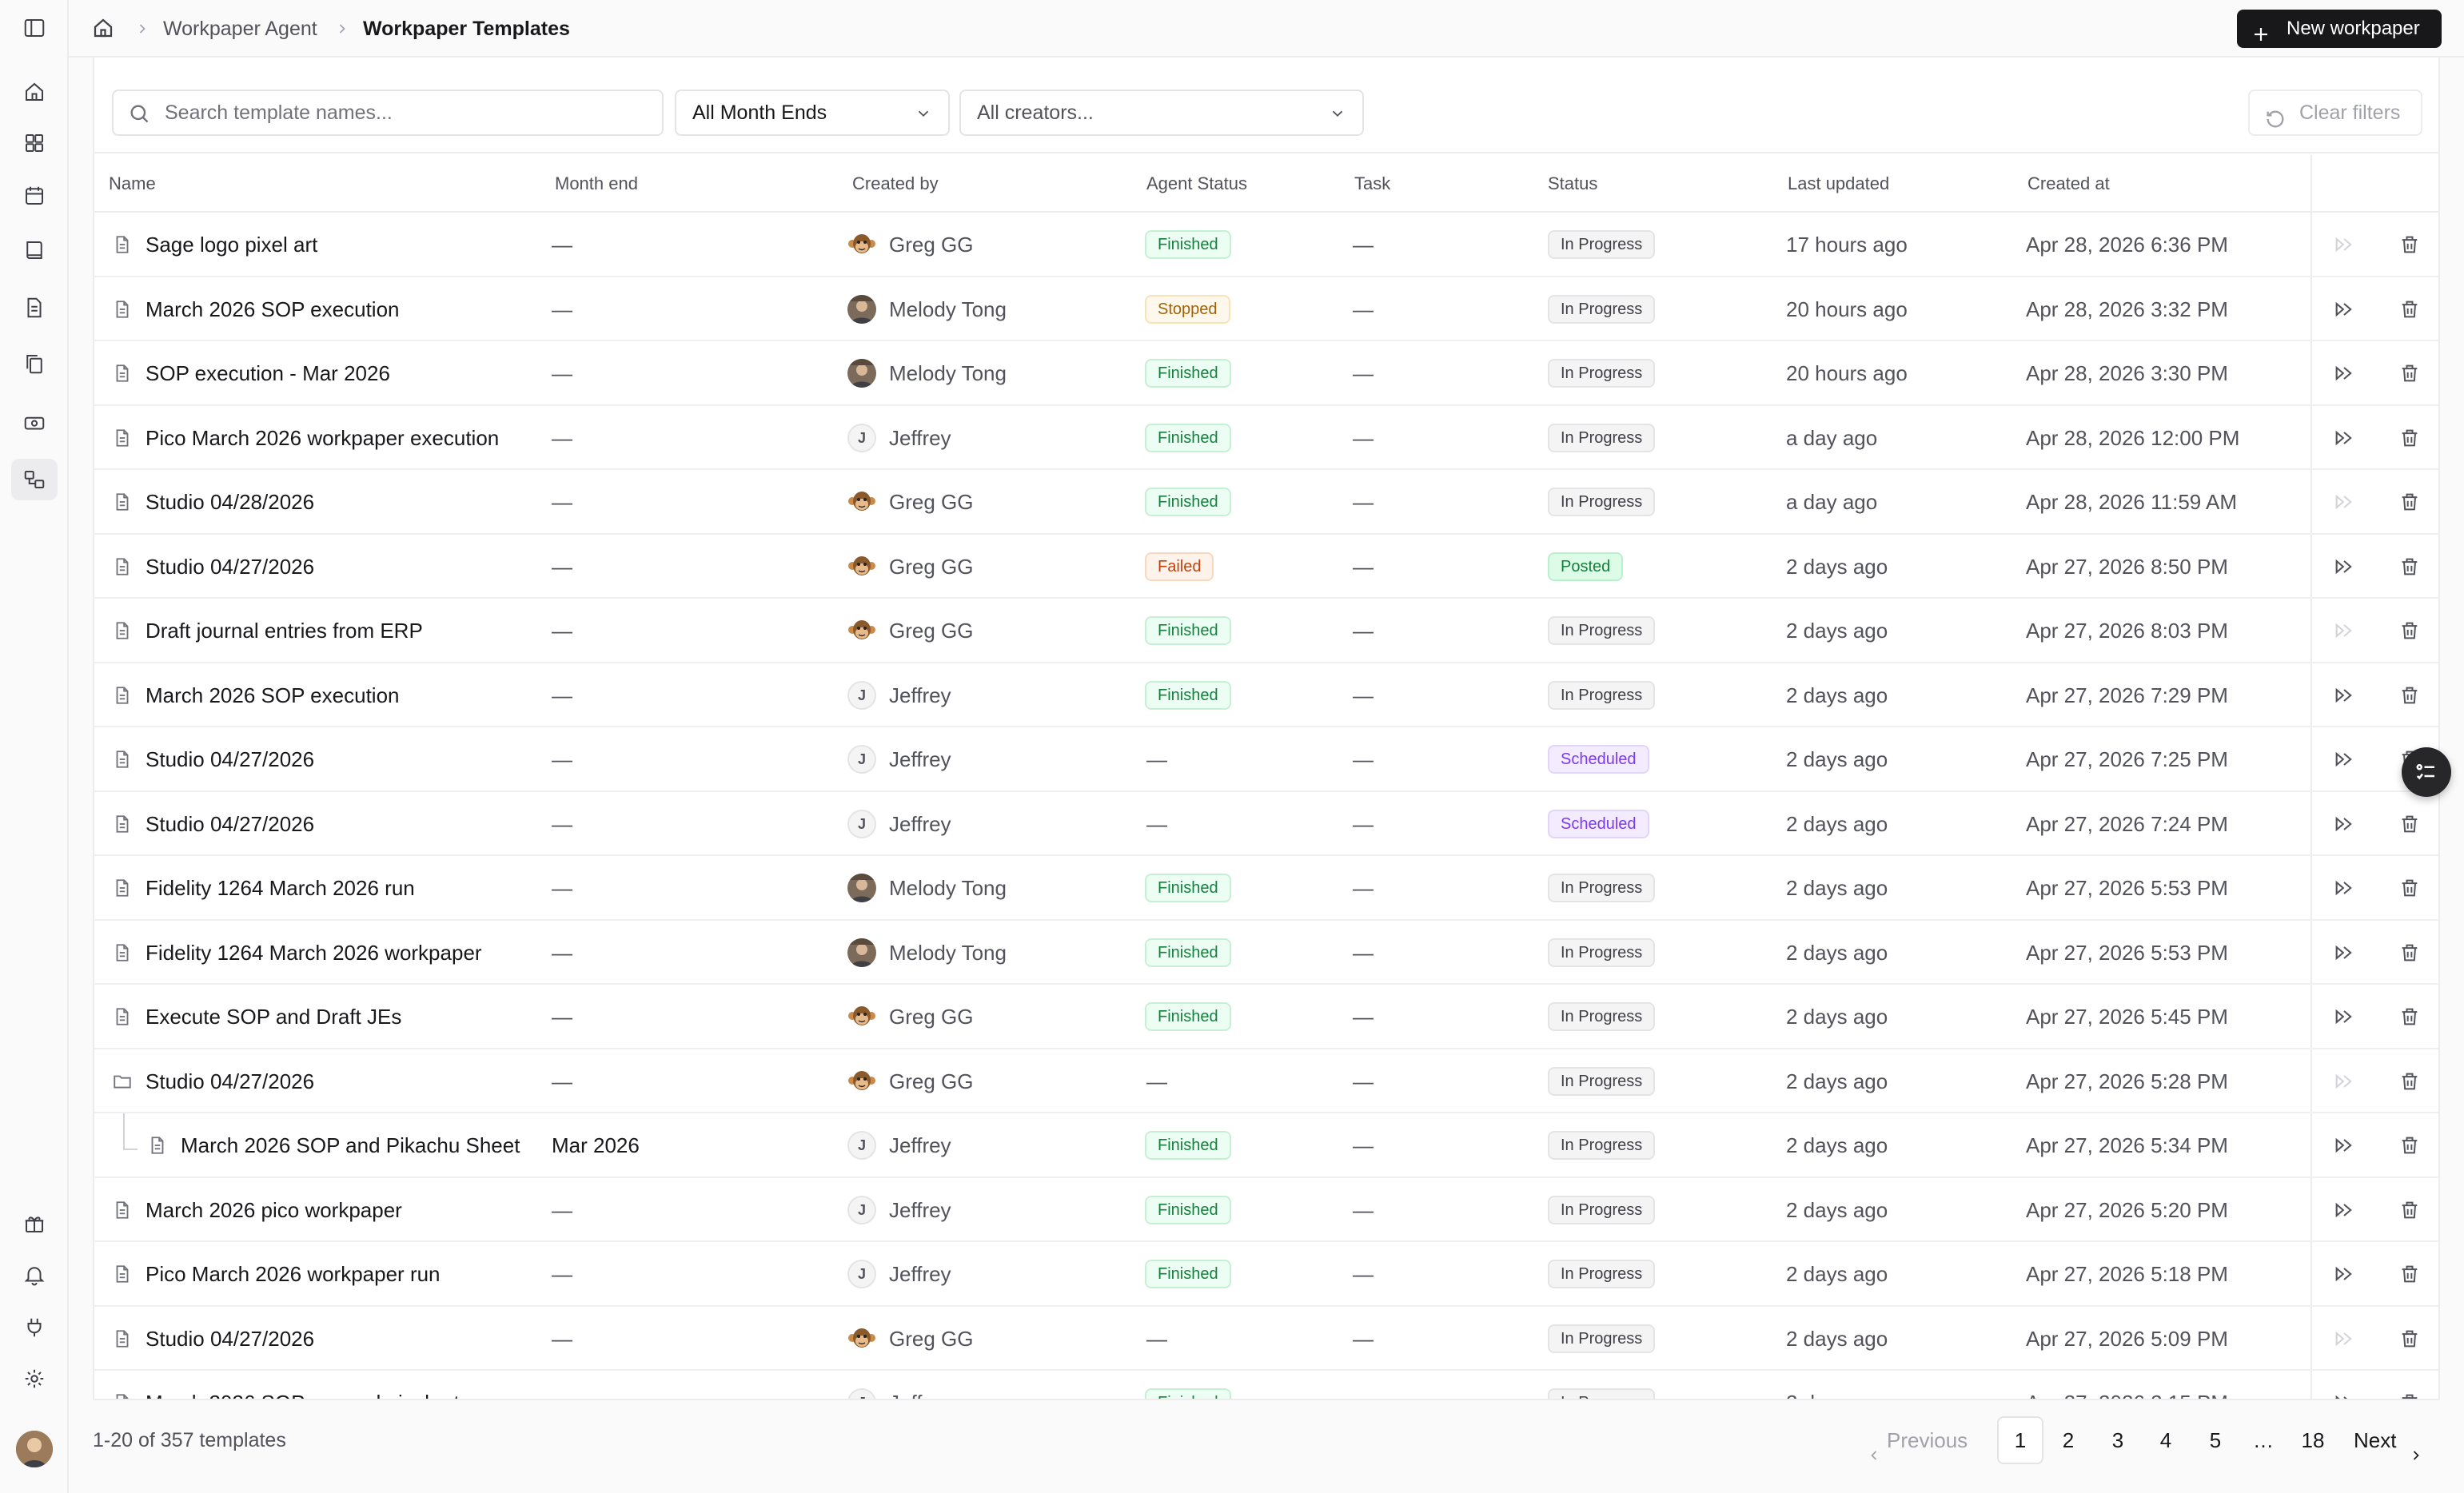  What do you see at coordinates (2068, 183) in the screenshot?
I see `column-created-at: Created at` at bounding box center [2068, 183].